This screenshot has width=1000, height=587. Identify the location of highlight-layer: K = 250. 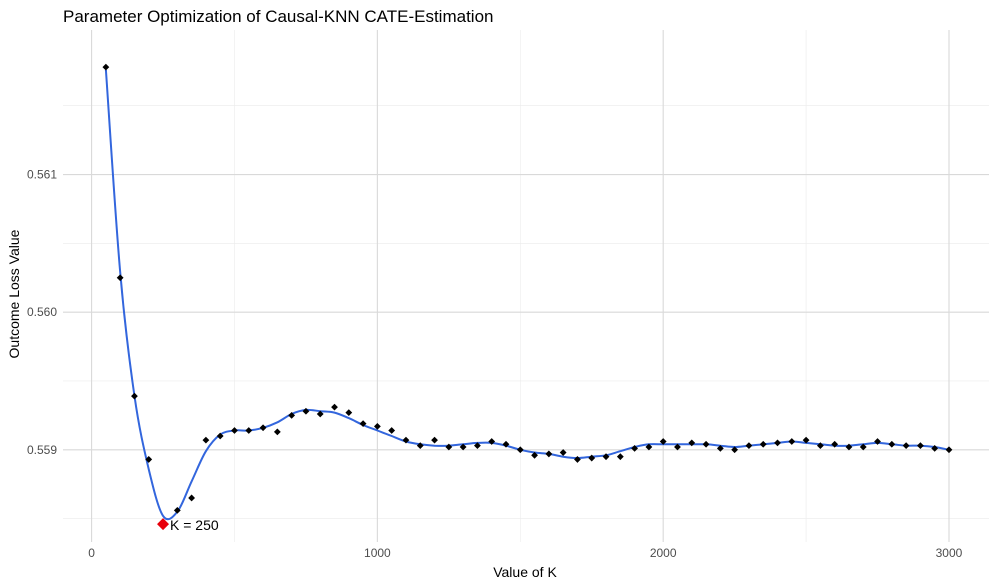
(188, 525).